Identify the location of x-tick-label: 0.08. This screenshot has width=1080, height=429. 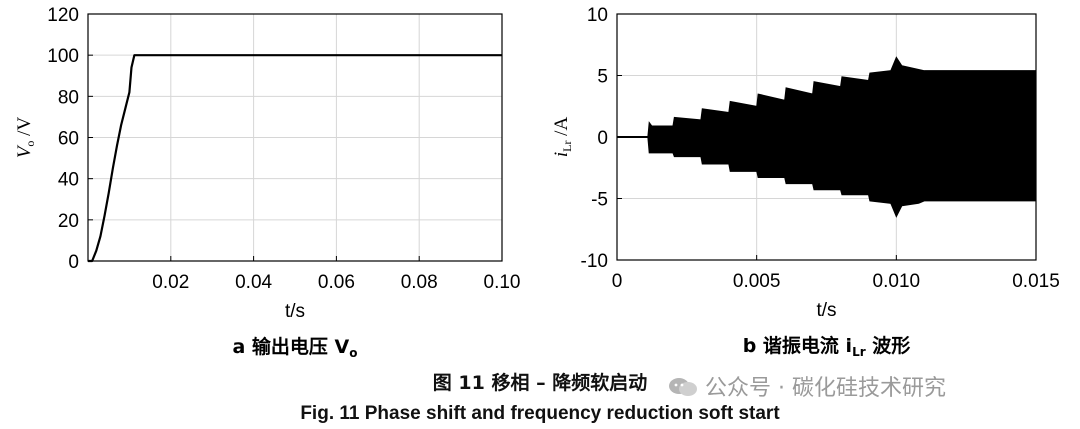
(419, 282).